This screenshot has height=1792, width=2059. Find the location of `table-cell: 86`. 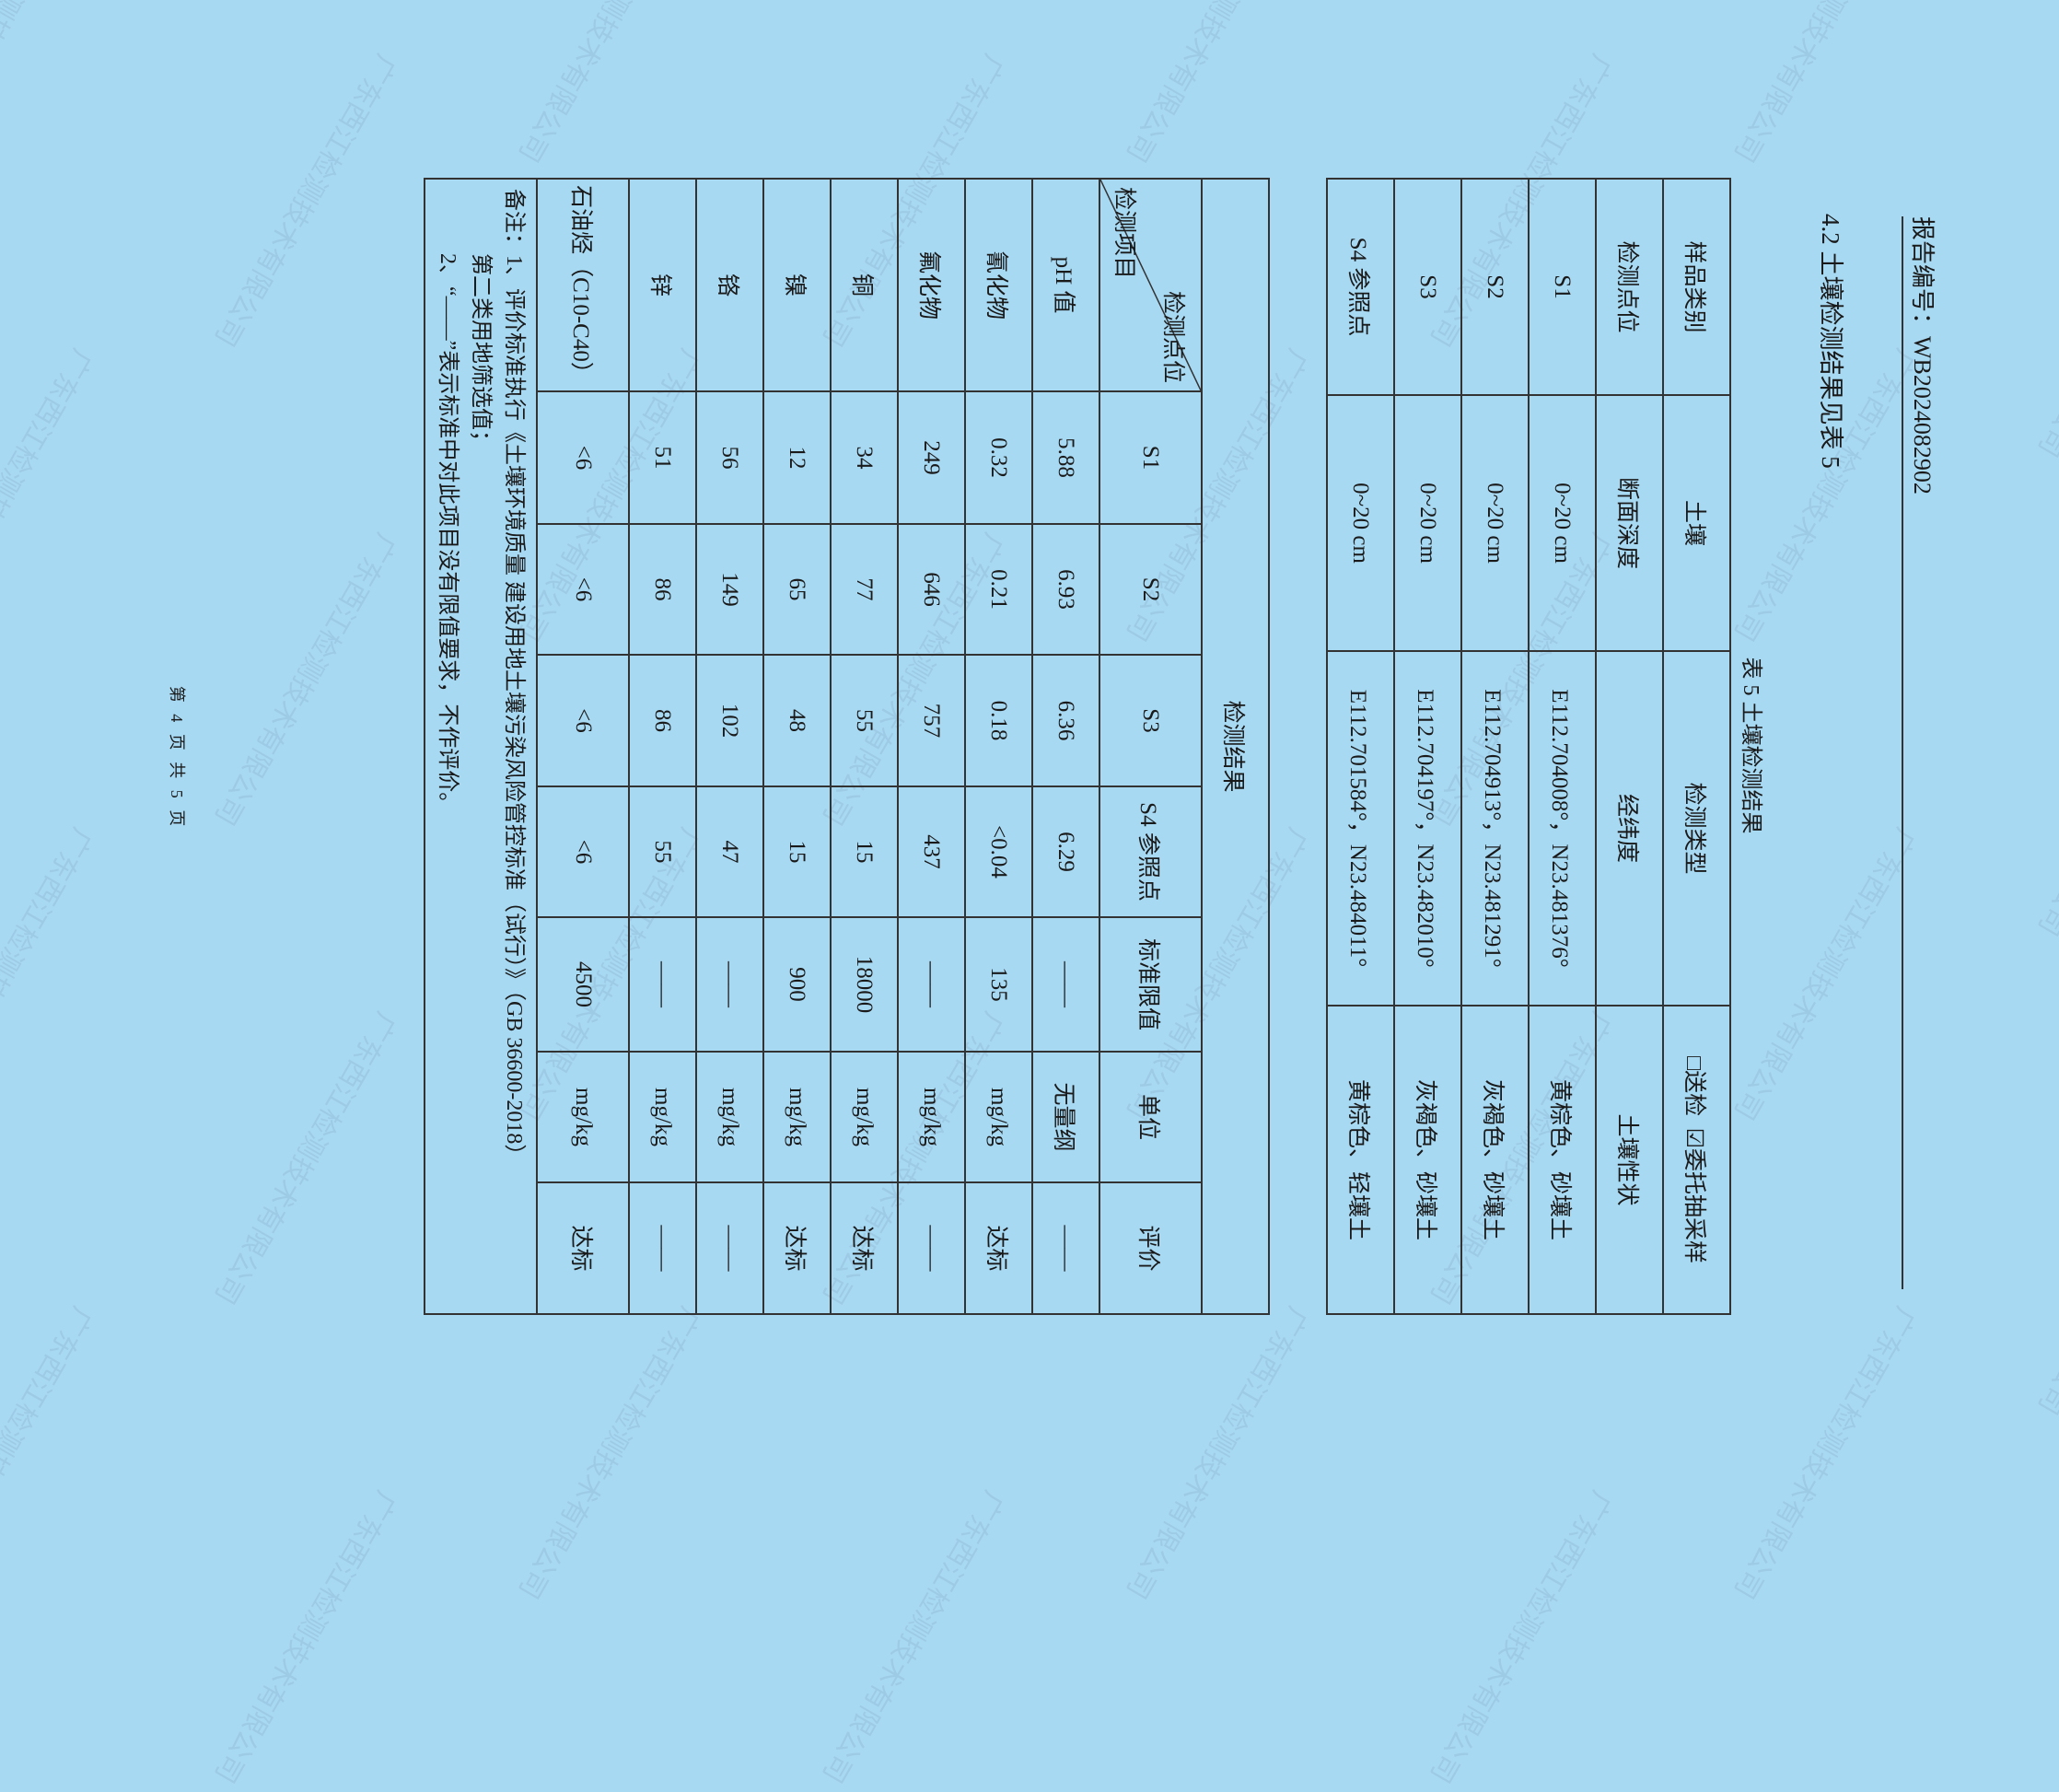

table-cell: 86 is located at coordinates (662, 589).